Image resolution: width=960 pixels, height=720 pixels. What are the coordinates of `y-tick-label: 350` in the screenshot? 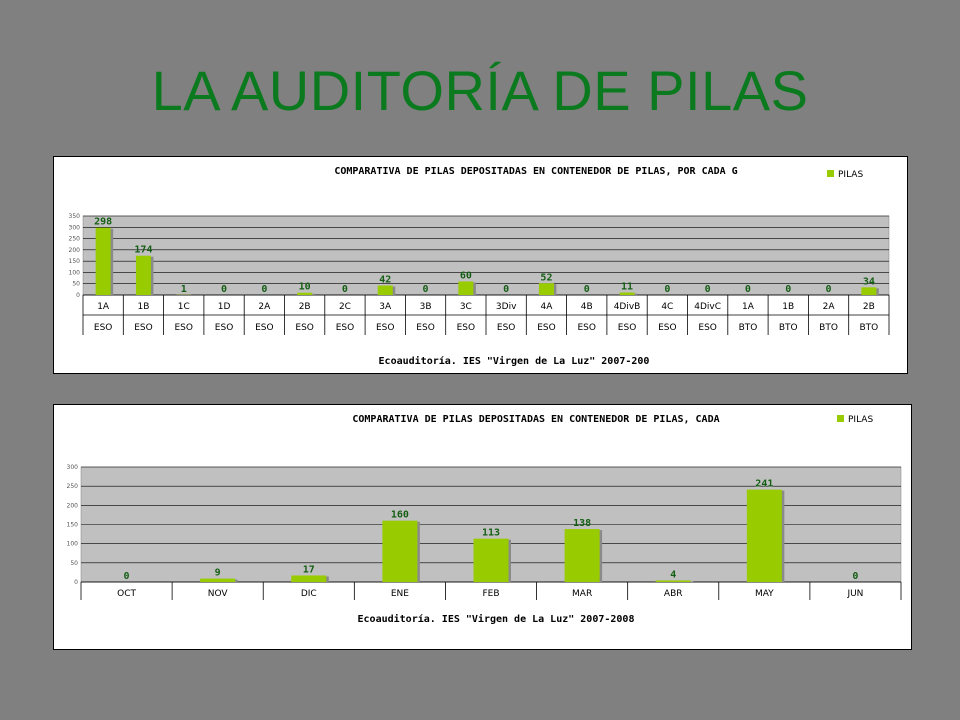 It's located at (75, 216).